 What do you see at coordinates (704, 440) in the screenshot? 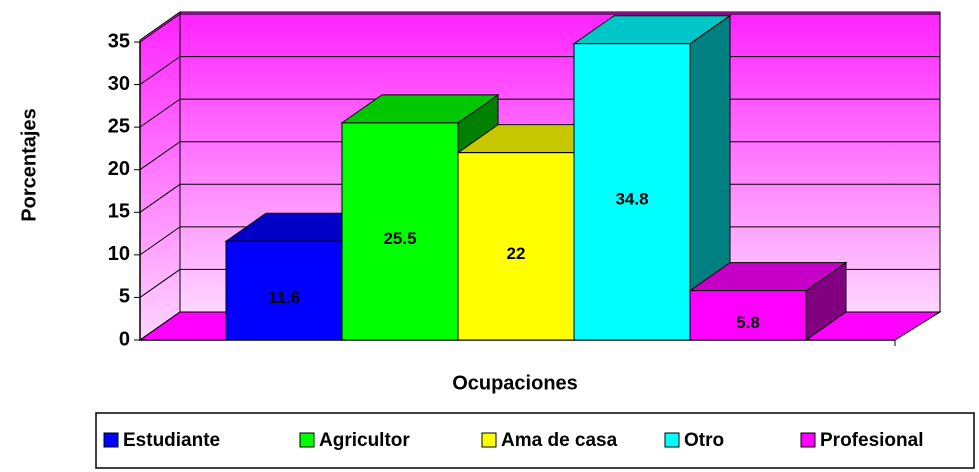
I see `legend-label: Otro` at bounding box center [704, 440].